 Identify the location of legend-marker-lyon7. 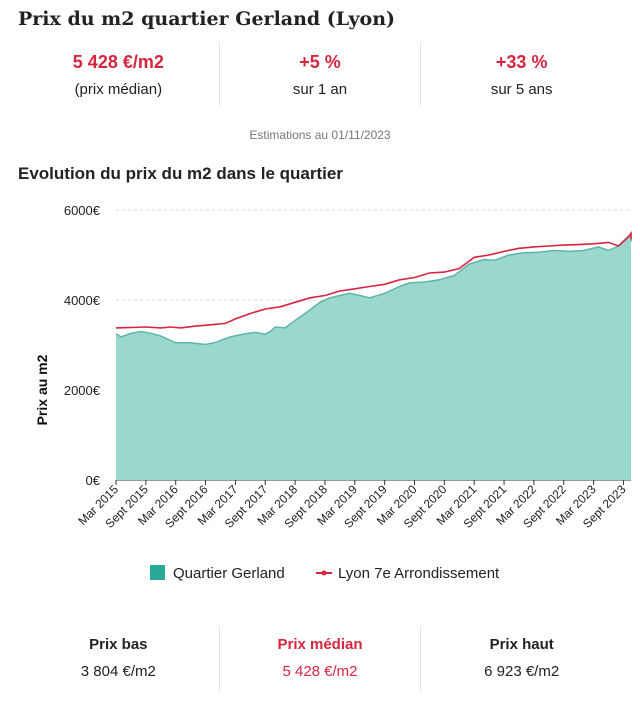
(324, 573).